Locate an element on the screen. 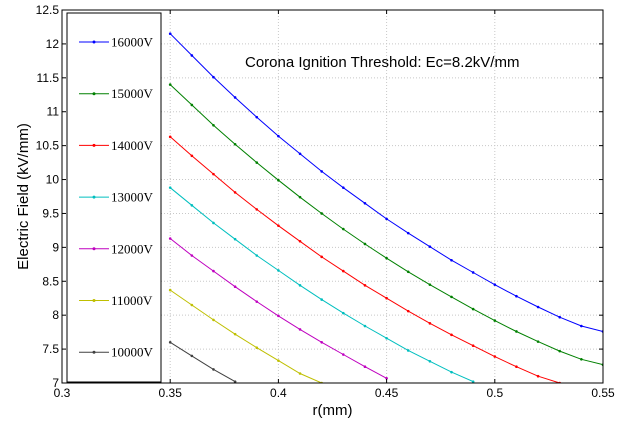  y-tick-label: 10.5 is located at coordinates (48, 146).